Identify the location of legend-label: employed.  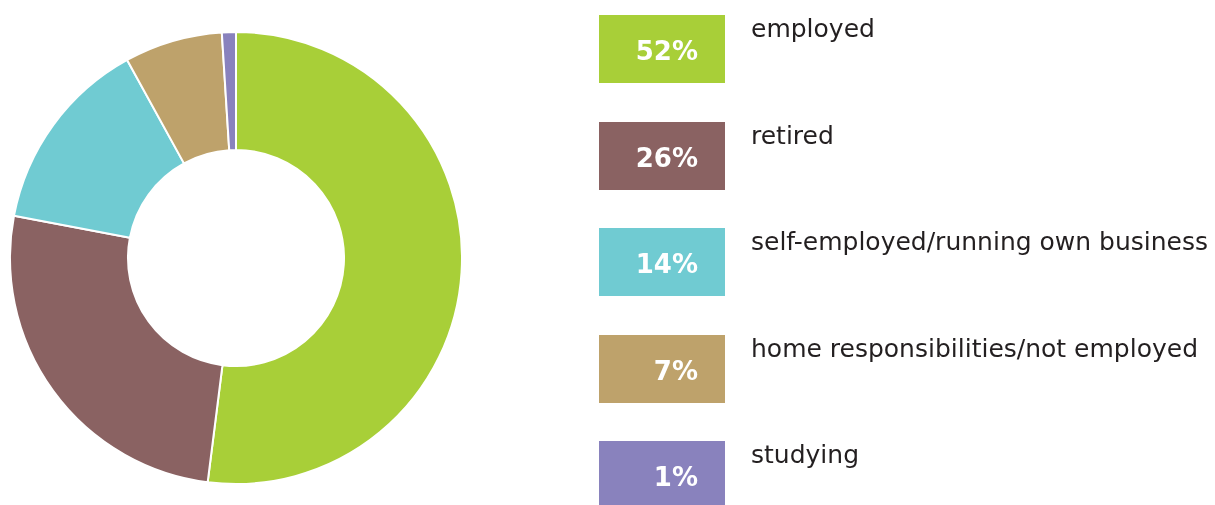
(813, 28).